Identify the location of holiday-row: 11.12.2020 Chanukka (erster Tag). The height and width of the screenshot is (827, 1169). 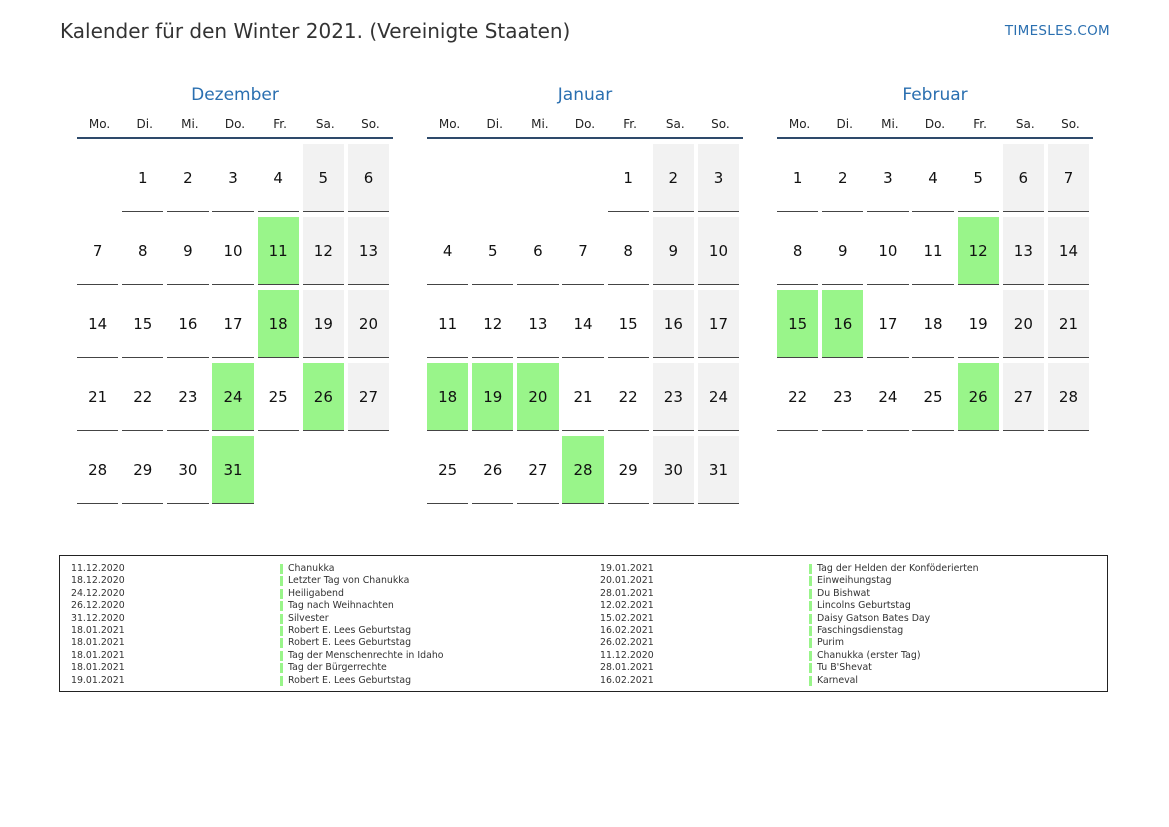
(784, 656).